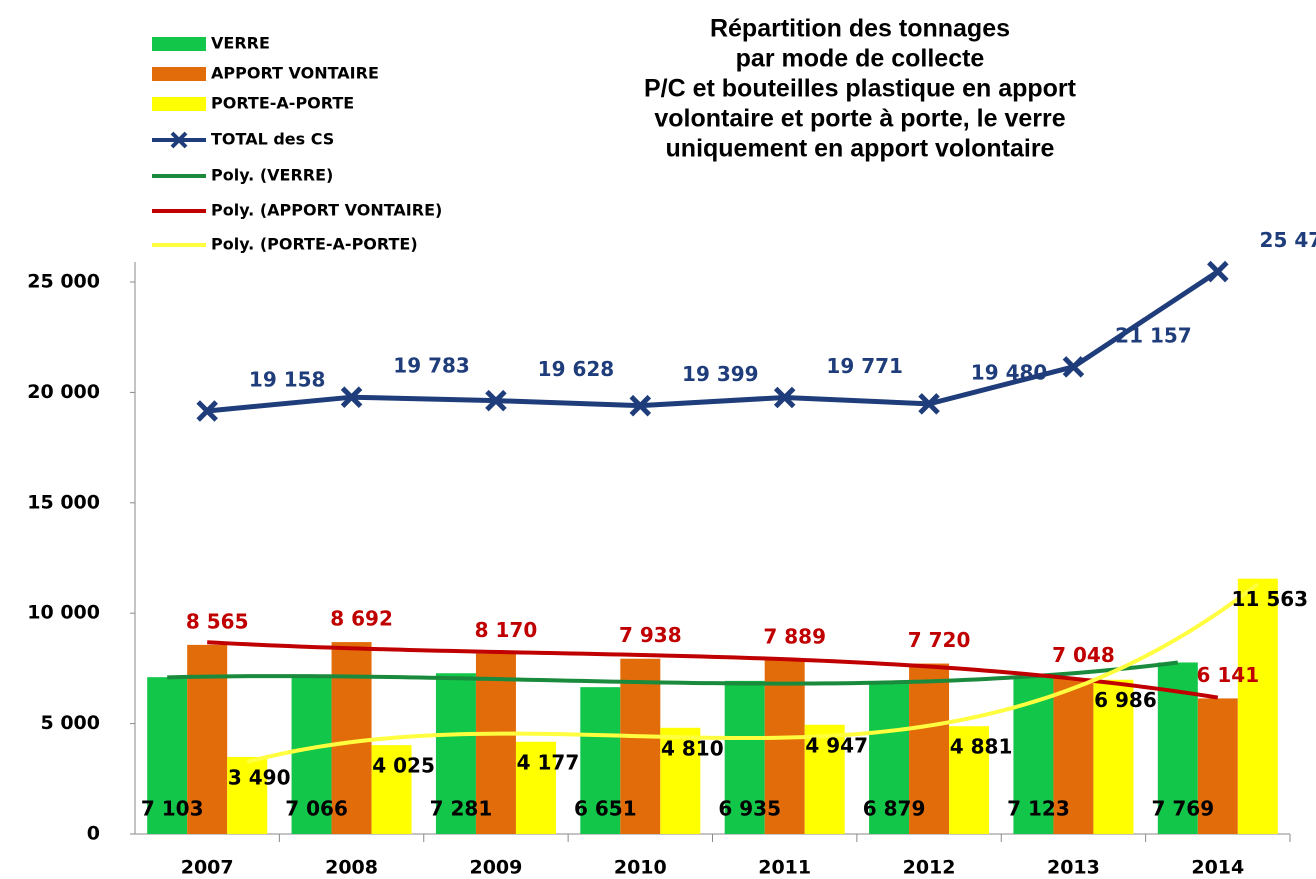  I want to click on x-tick-label: 2009, so click(495, 868).